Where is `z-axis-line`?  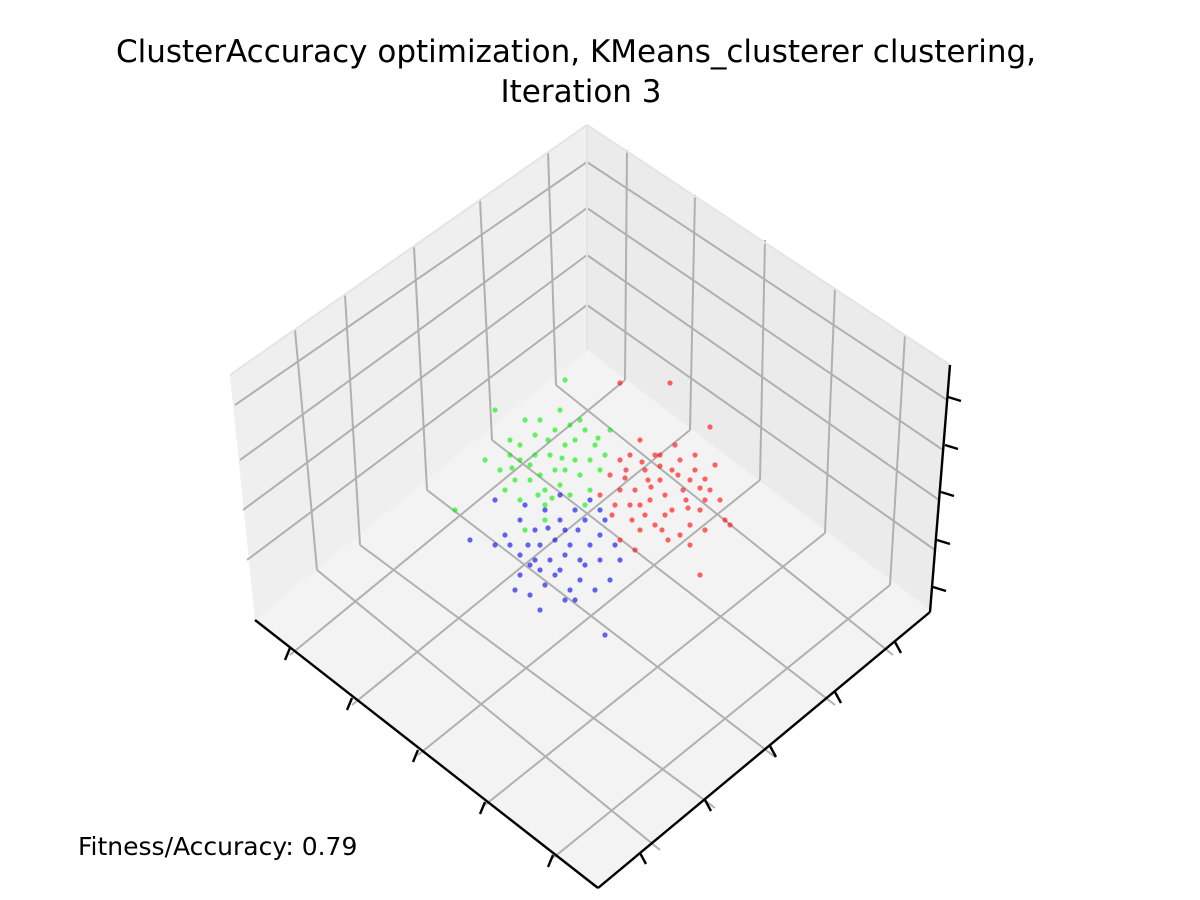
z-axis-line is located at coordinates (940, 488).